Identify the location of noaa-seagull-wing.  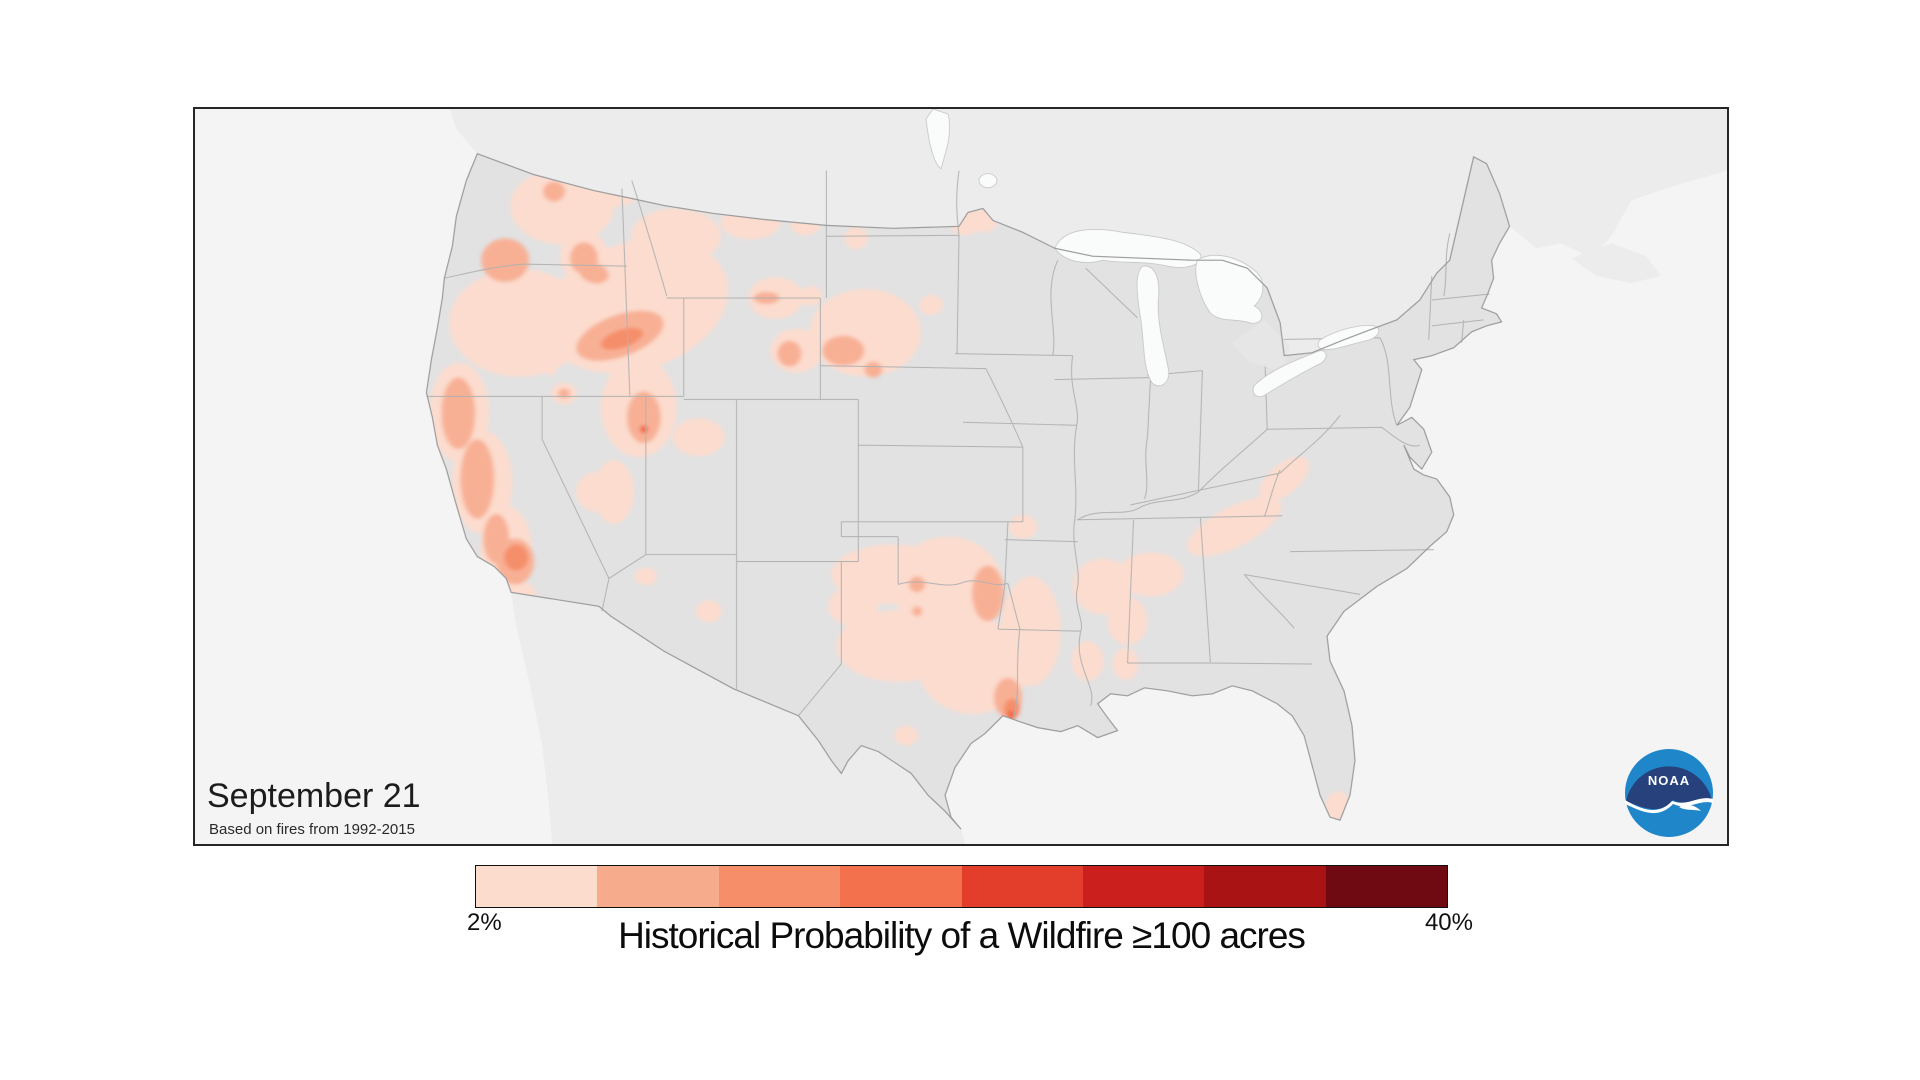
(1690, 807).